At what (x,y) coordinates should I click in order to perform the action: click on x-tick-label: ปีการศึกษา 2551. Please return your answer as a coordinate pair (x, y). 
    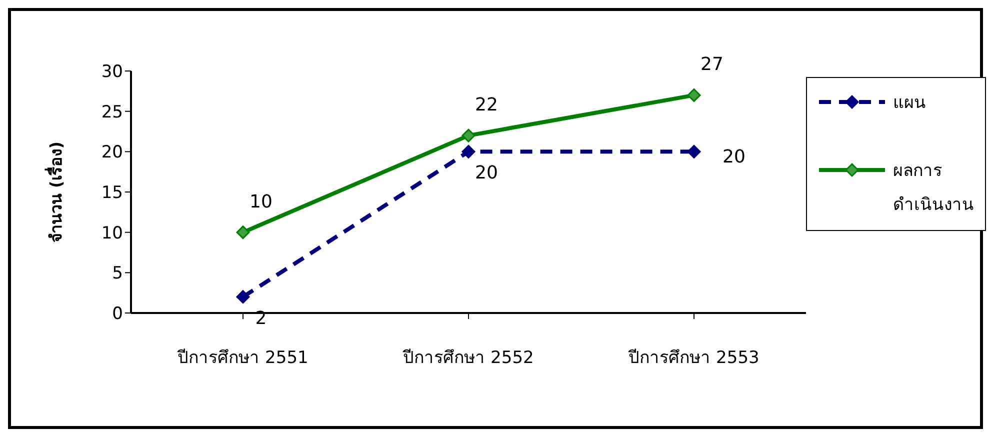
    Looking at the image, I should click on (242, 358).